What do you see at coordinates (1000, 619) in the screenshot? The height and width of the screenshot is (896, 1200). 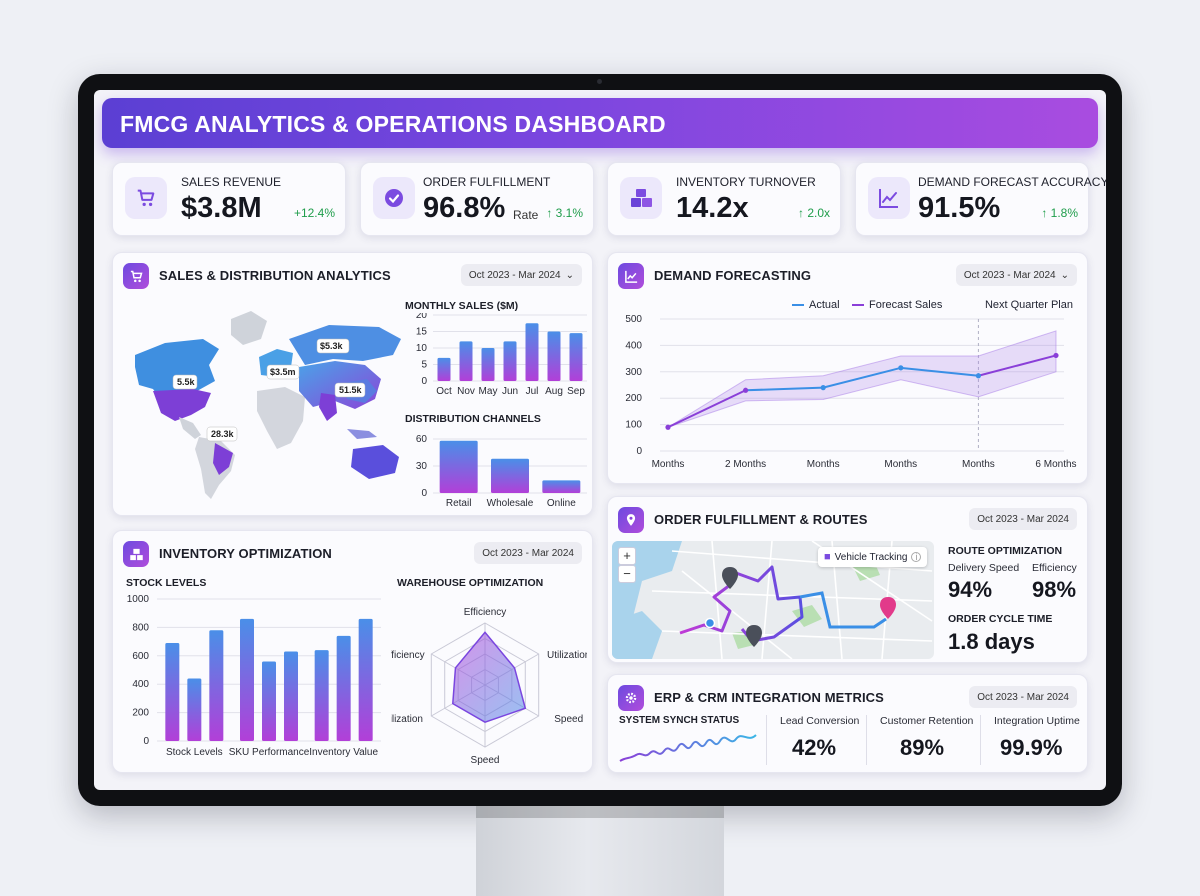 I see `order-cycle-title: ORDER CYCLE TIME` at bounding box center [1000, 619].